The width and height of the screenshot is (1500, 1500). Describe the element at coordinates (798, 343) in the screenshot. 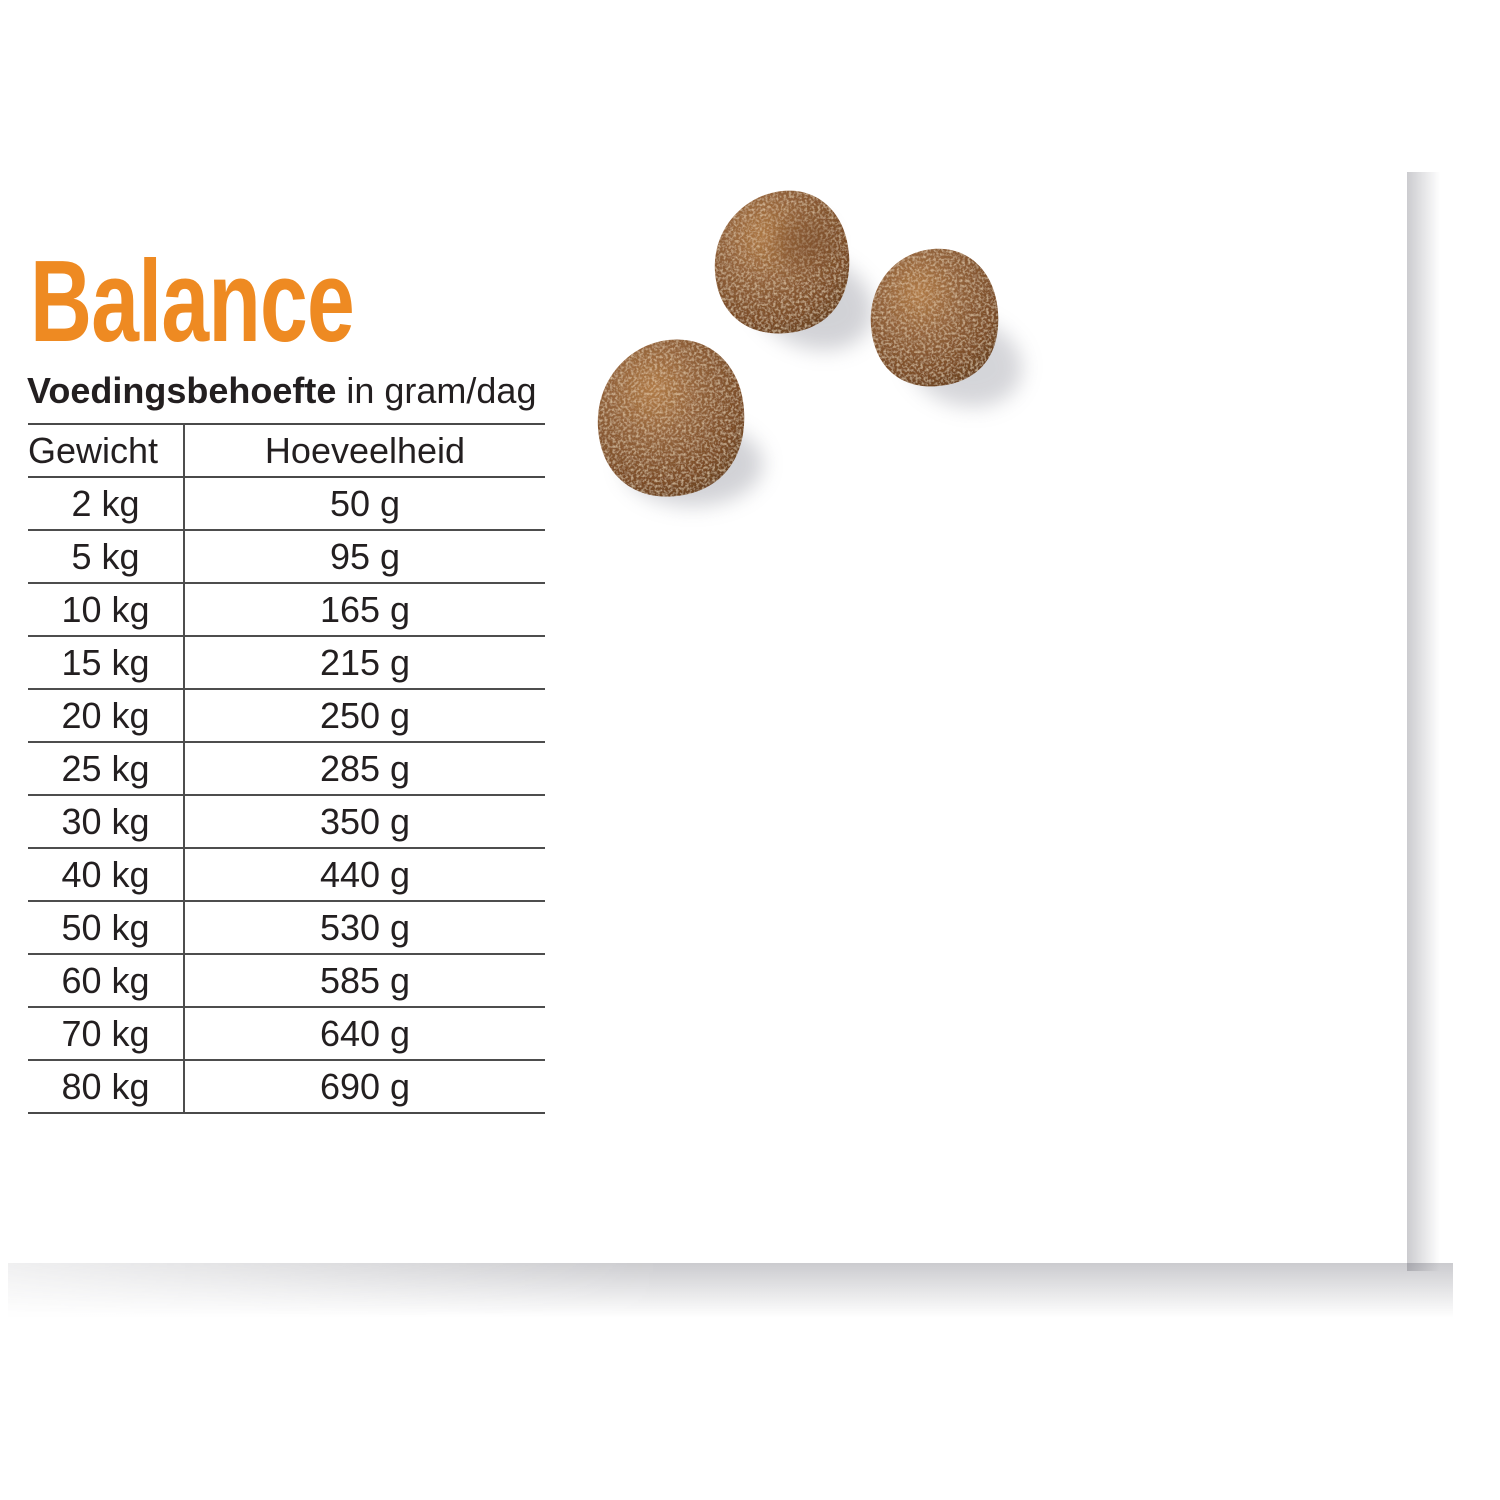

I see `kibble-pieces` at that location.